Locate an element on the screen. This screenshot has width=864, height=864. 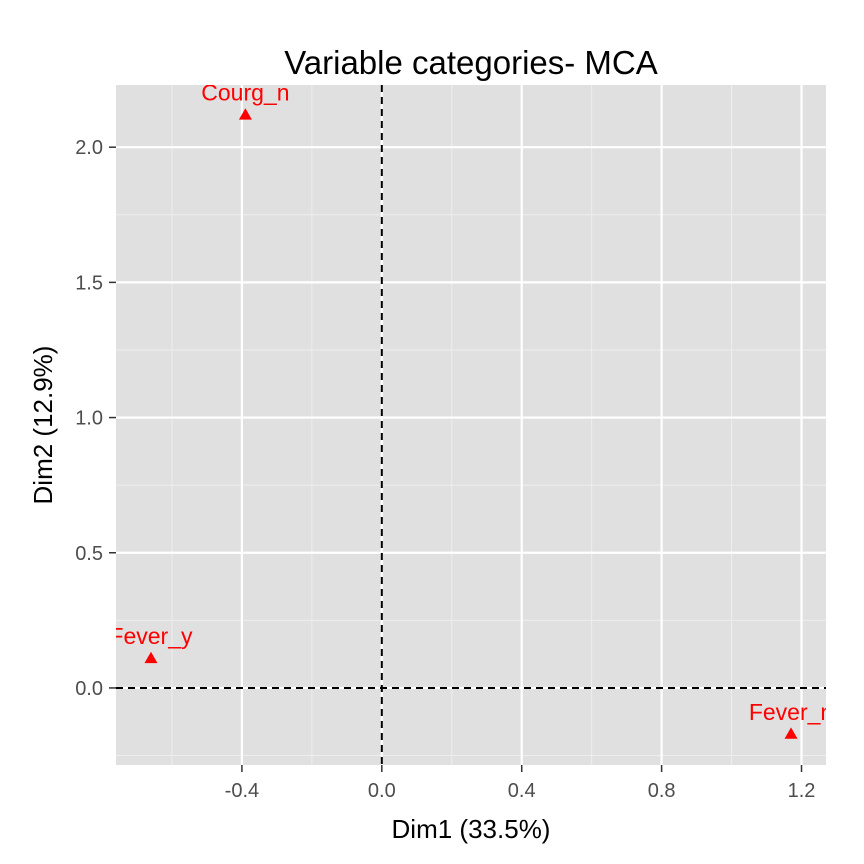
data-point-label: Courg_n is located at coordinates (245, 93).